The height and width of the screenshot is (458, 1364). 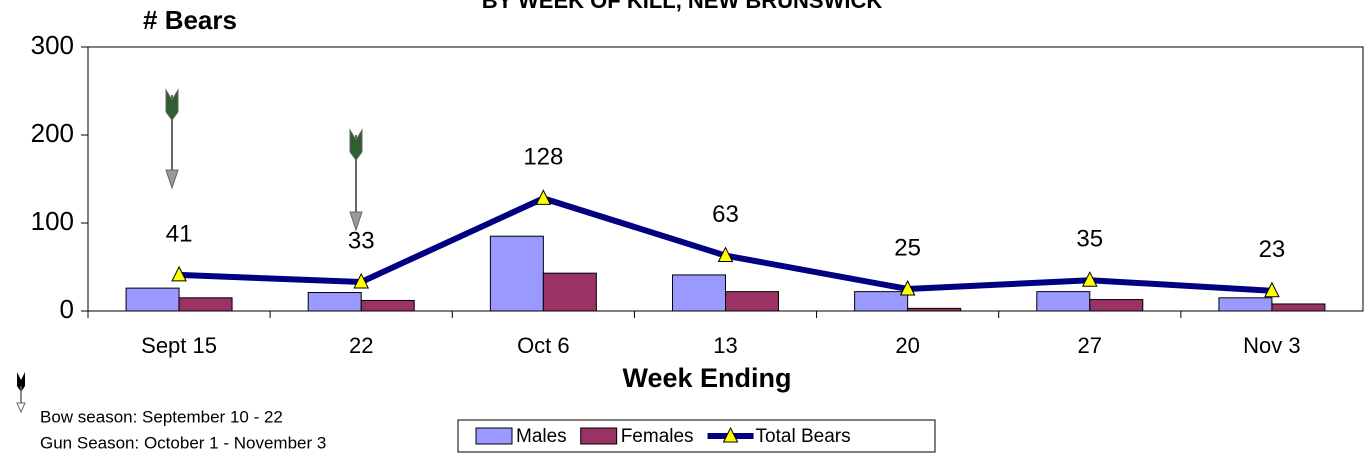 I want to click on legend, so click(x=696, y=436).